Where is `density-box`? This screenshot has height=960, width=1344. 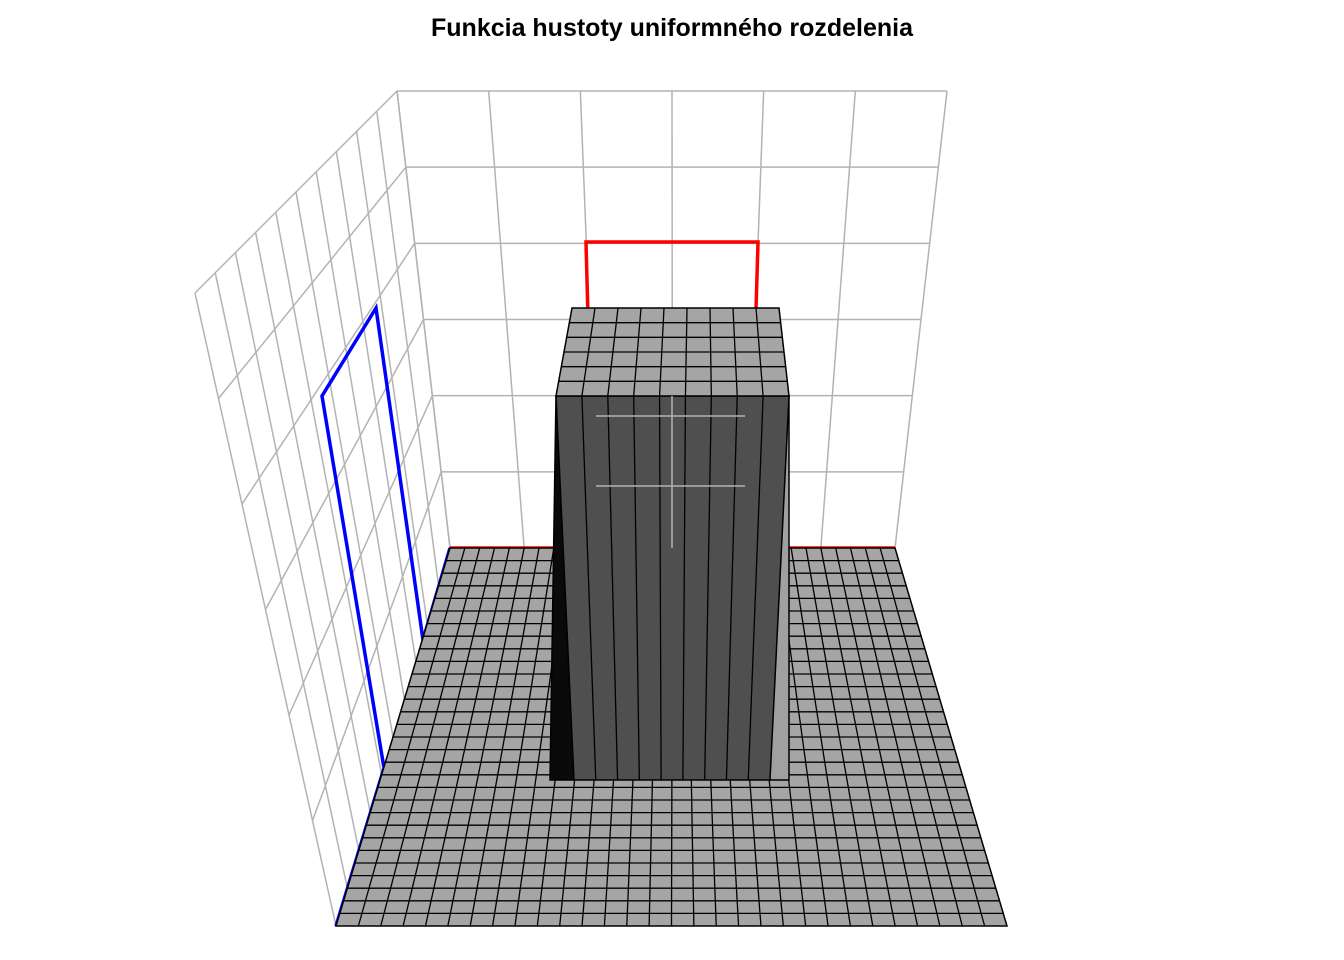 density-box is located at coordinates (669, 544).